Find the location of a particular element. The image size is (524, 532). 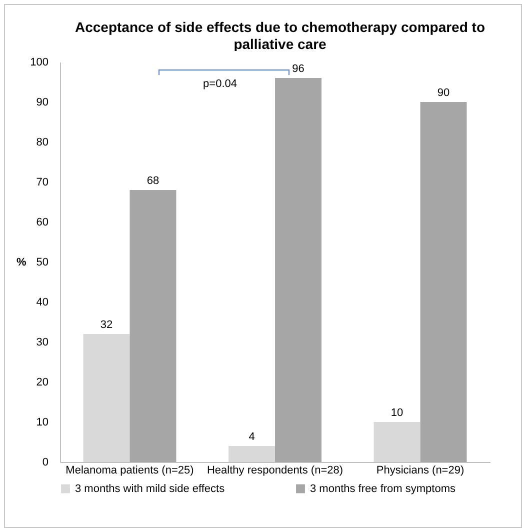

data-label: 4 is located at coordinates (251, 437).